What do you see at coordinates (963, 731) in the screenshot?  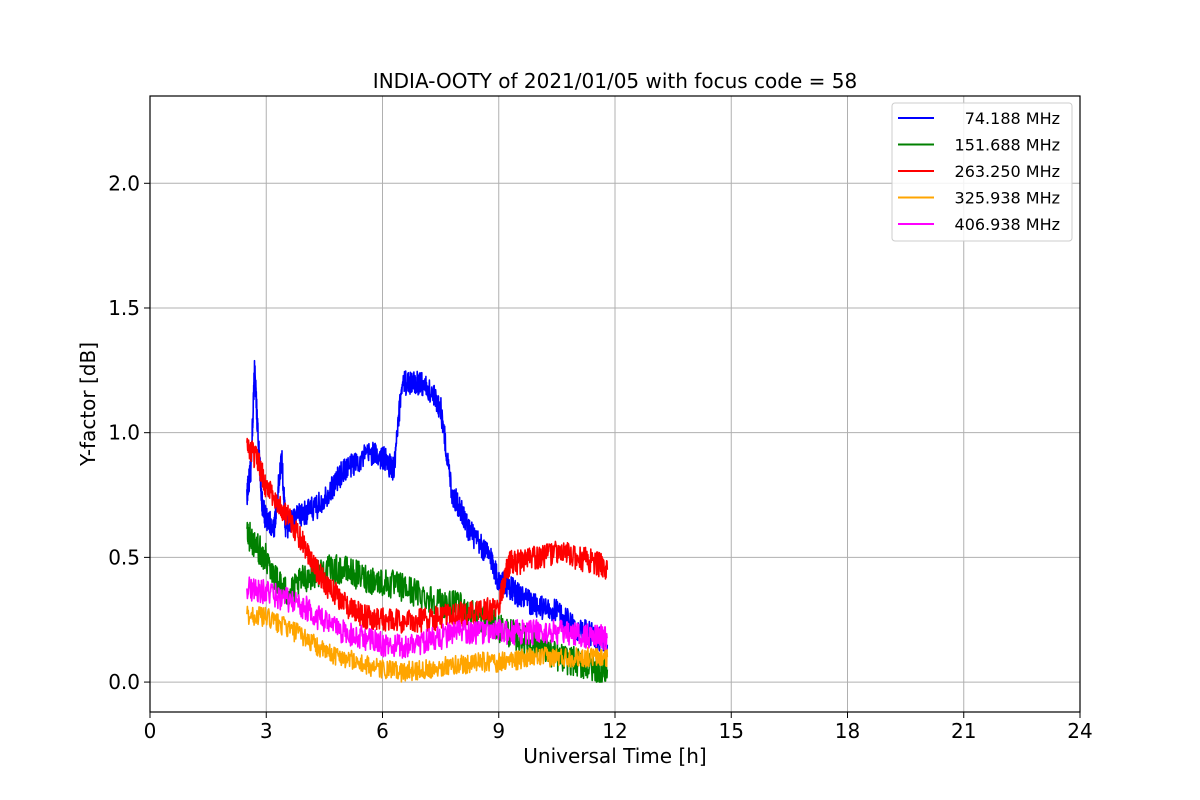 I see `x-tick-label: 21` at bounding box center [963, 731].